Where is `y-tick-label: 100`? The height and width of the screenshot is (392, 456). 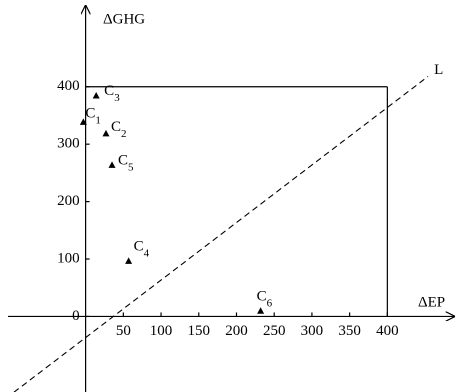 y-tick-label: 100 is located at coordinates (68, 258).